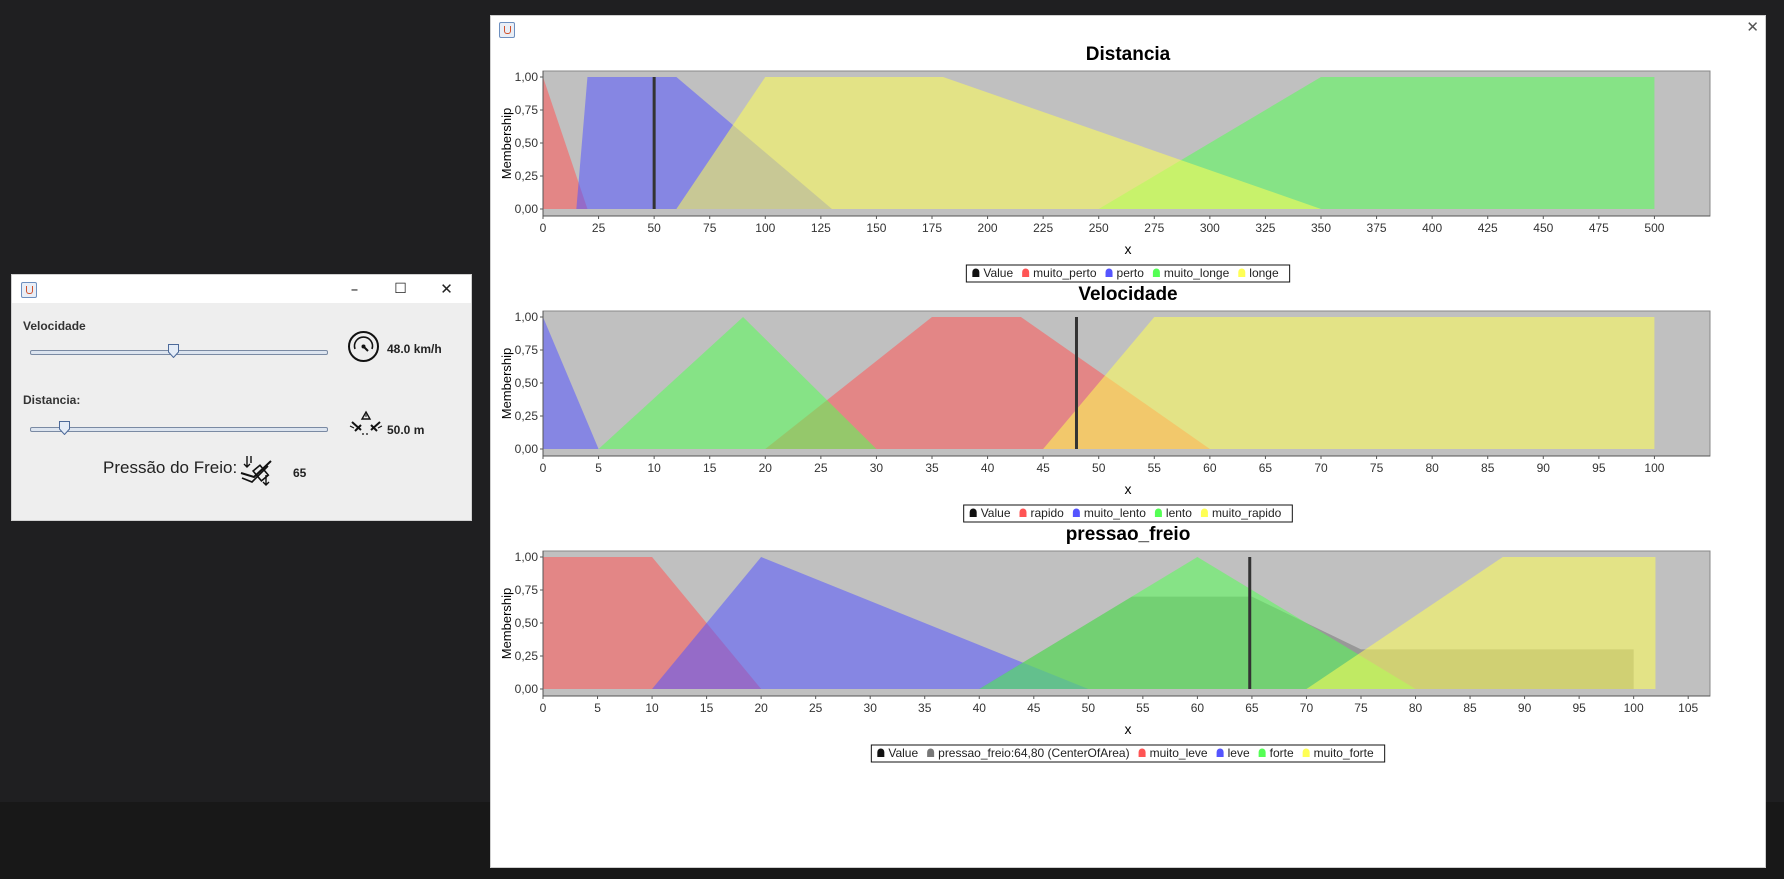 The height and width of the screenshot is (879, 1784). I want to click on x-tick-label: 65, so click(1266, 468).